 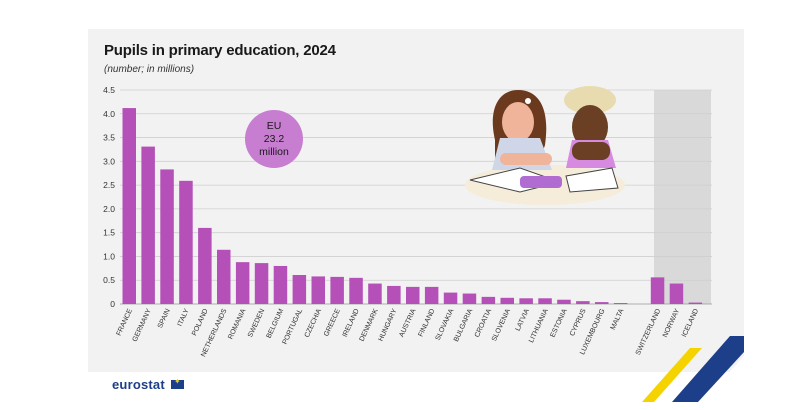 What do you see at coordinates (671, 323) in the screenshot?
I see `x-label-norway: NORWAY` at bounding box center [671, 323].